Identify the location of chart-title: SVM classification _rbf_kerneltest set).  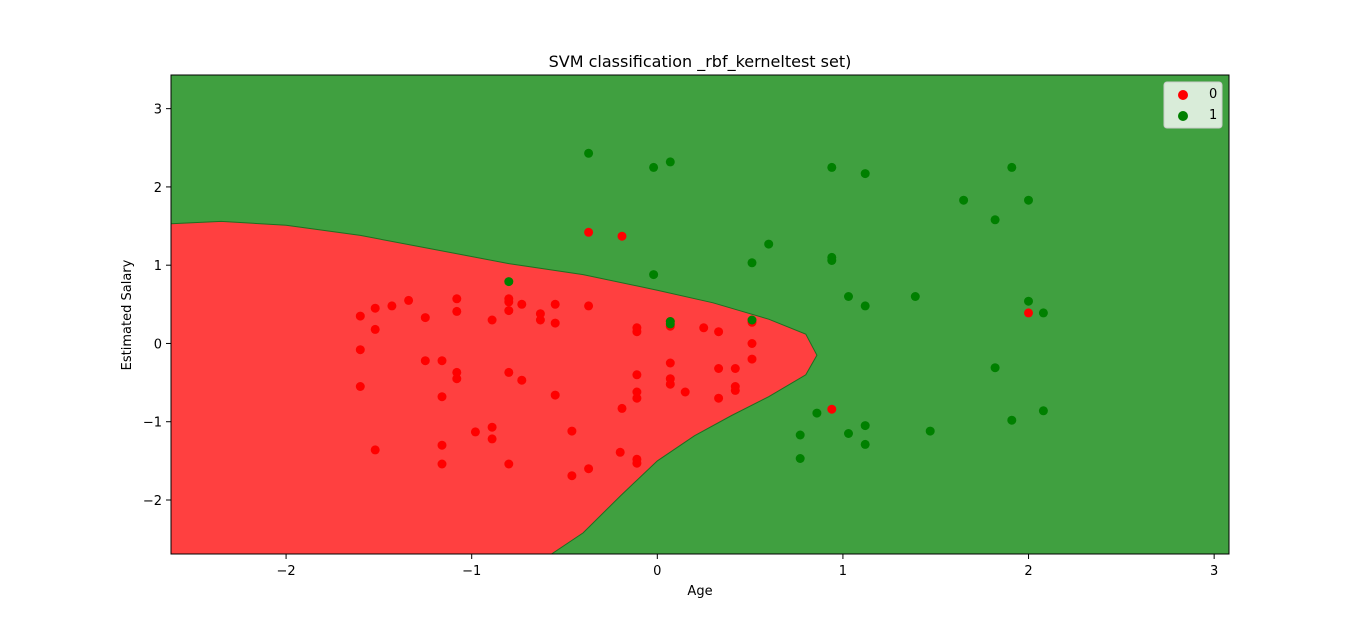
(700, 62).